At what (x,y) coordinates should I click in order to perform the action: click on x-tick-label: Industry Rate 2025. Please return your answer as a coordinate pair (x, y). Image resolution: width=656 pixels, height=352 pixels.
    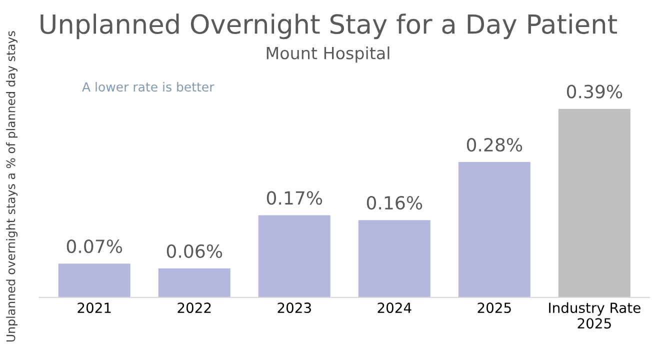
    Looking at the image, I should click on (594, 315).